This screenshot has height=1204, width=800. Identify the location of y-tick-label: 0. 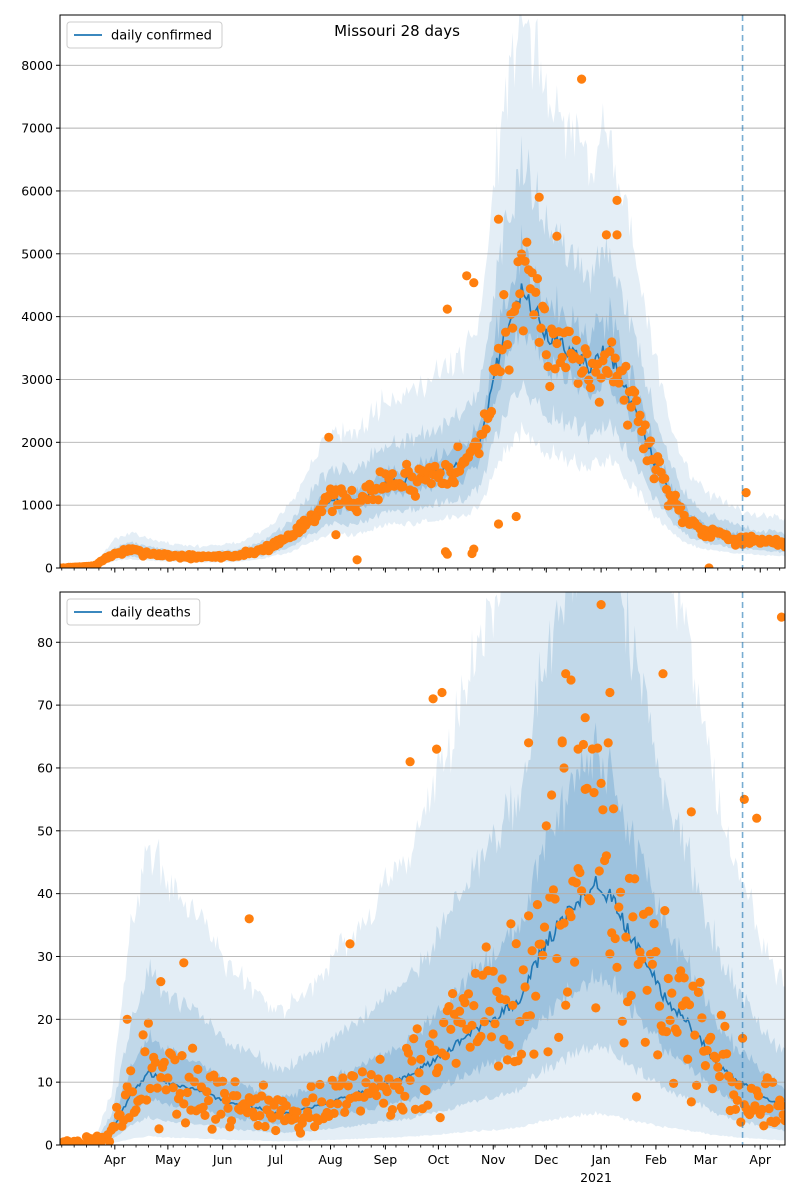
(49, 568).